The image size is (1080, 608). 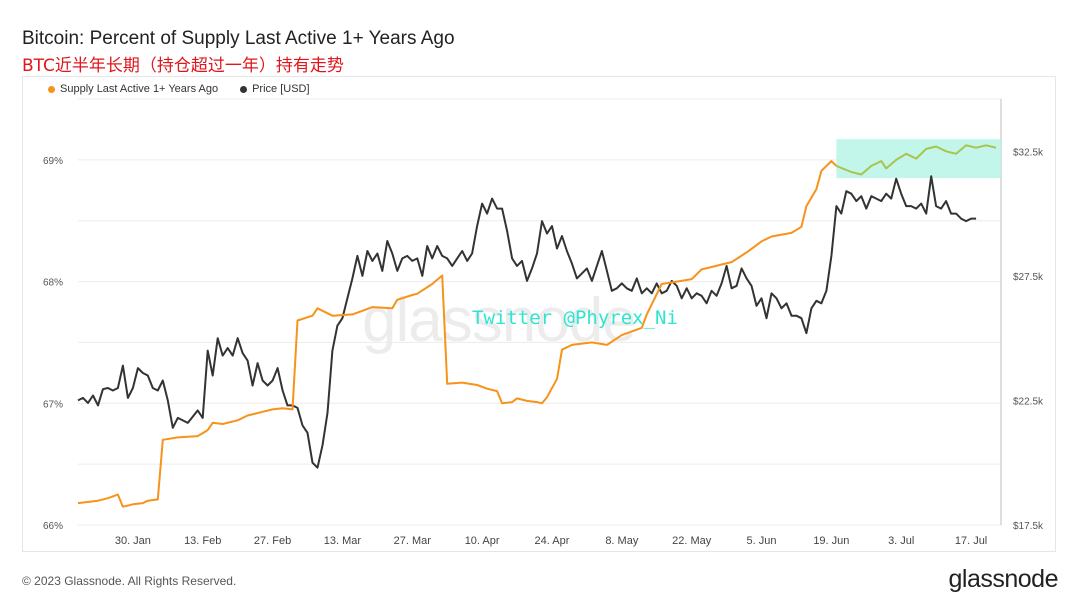 I want to click on legend-label-supply: Supply Last Active 1+ Years Ago, so click(x=139, y=89).